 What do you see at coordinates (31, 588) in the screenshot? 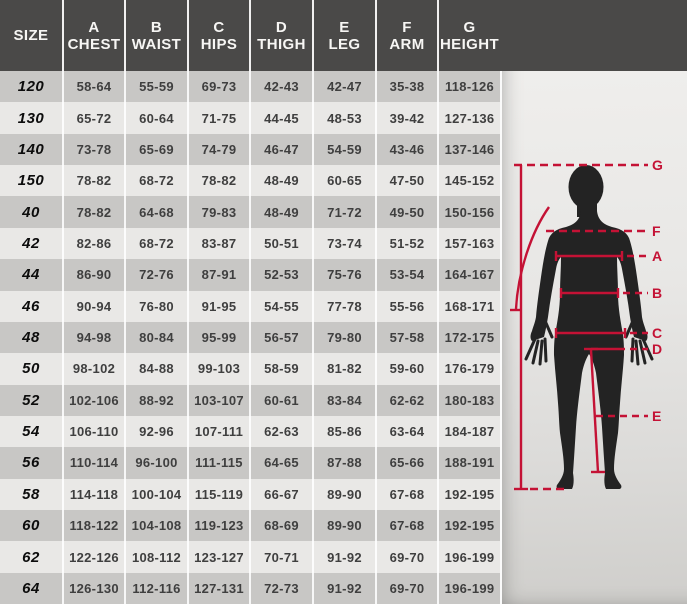
I see `size-cell: 64` at bounding box center [31, 588].